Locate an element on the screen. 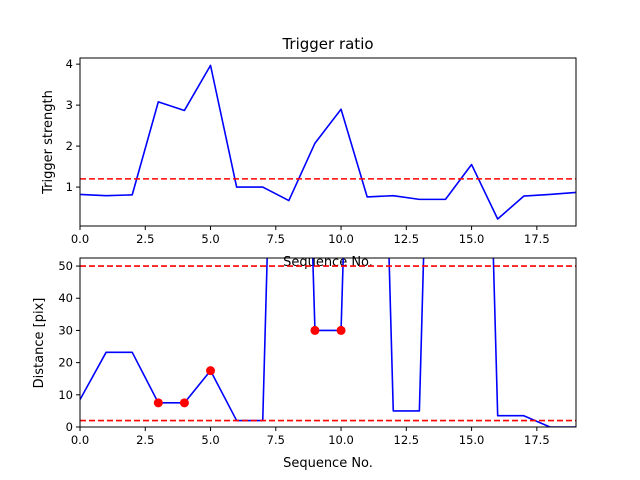 This screenshot has width=640, height=480. bottom-chart-ytick-label: 10 is located at coordinates (65, 395).